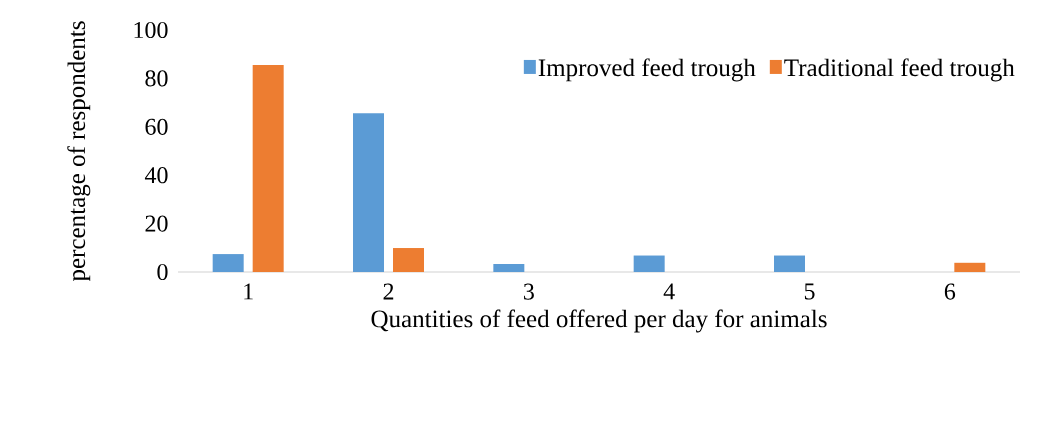  I want to click on x-tick-label: 2, so click(388, 291).